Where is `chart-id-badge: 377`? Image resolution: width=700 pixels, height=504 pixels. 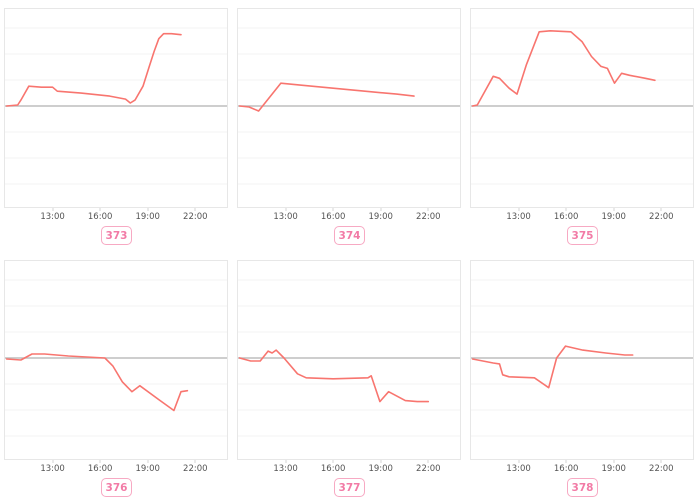 chart-id-badge: 377 is located at coordinates (349, 487).